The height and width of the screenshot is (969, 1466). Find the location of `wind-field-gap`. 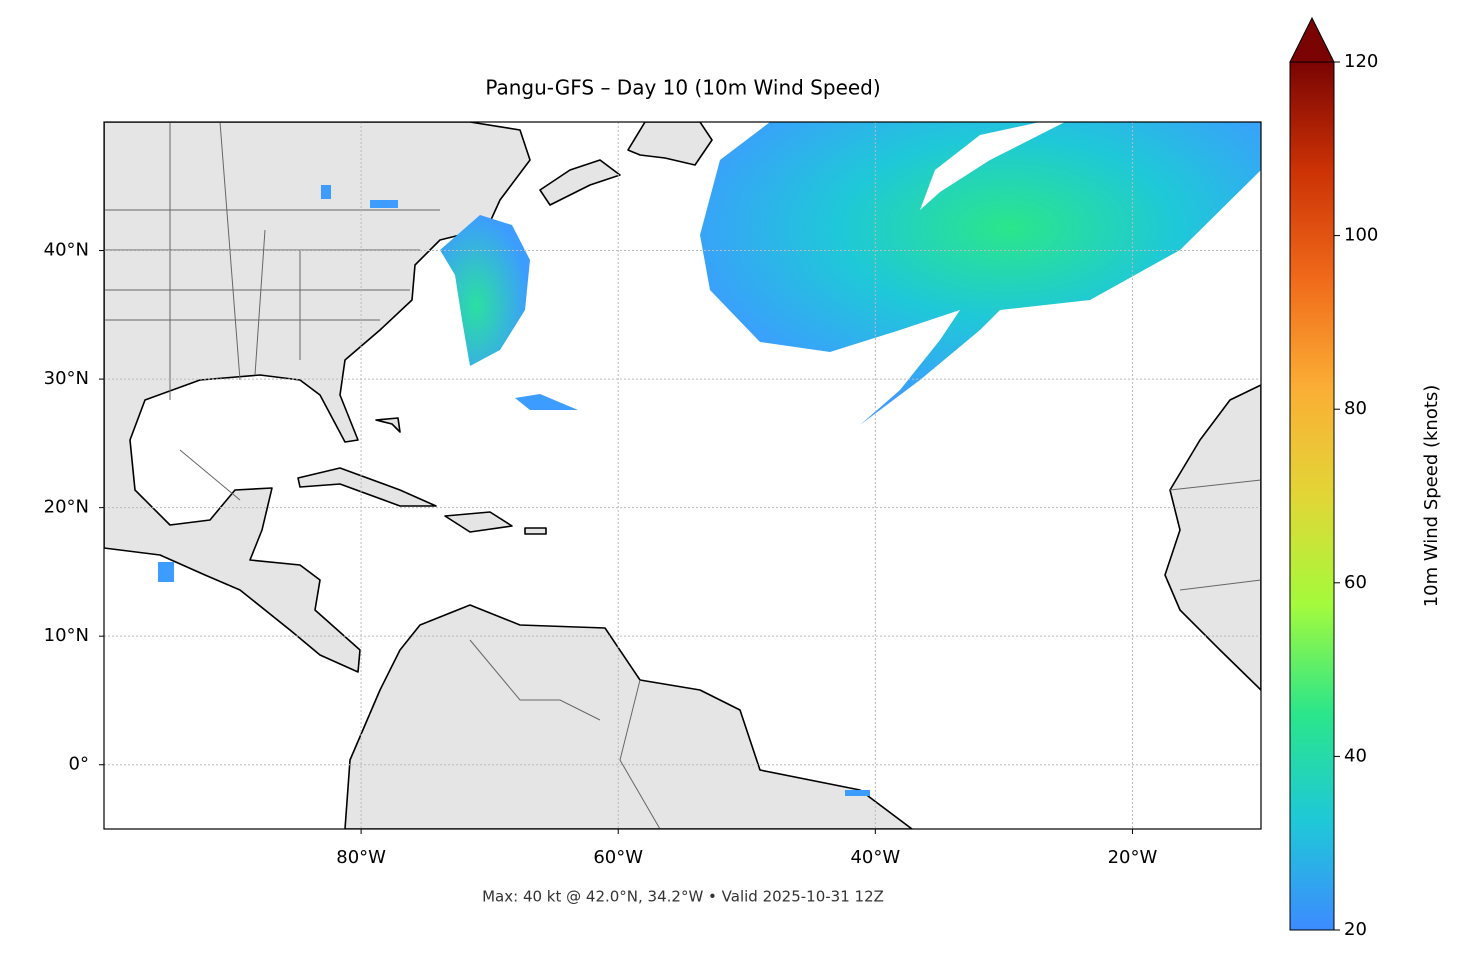

wind-field-gap is located at coordinates (992, 166).